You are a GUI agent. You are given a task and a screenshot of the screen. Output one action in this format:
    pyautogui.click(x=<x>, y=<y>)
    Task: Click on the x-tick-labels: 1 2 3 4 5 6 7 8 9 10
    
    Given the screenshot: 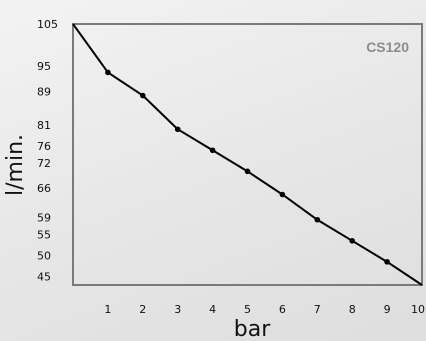 What is the action you would take?
    pyautogui.click(x=264, y=309)
    